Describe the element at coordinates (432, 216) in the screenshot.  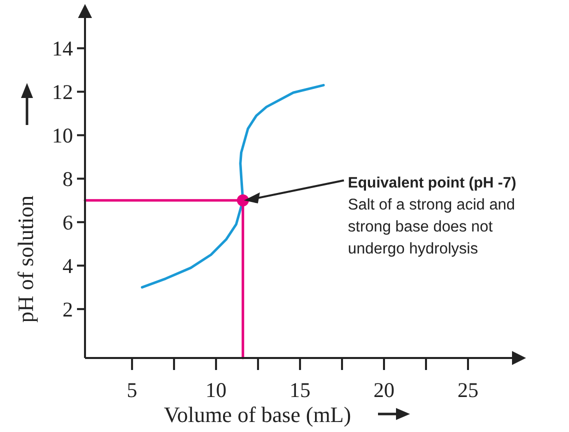
I see `annotation: Equivalent point (pH -7) Salt of a strong acid and strong base does not undergo hydrolysis` at that location.